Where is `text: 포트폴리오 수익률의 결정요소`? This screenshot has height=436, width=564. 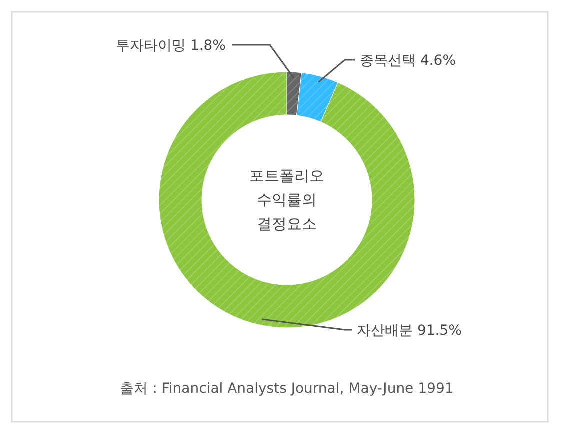 text: 포트폴리오 수익률의 결정요소 is located at coordinates (287, 200).